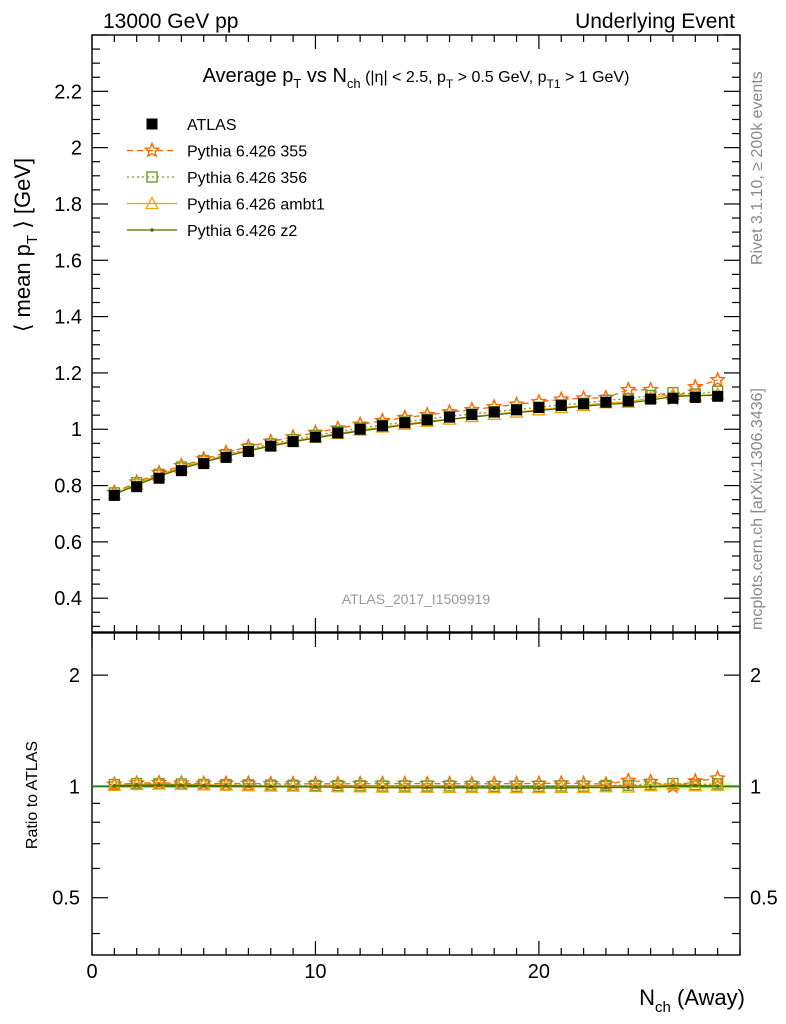  What do you see at coordinates (247, 152) in the screenshot?
I see `legend-label: Pythia 6.426 355` at bounding box center [247, 152].